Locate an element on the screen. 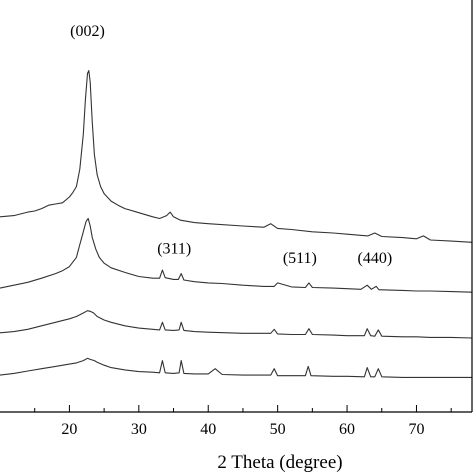  peak-label: (002) is located at coordinates (87, 31).